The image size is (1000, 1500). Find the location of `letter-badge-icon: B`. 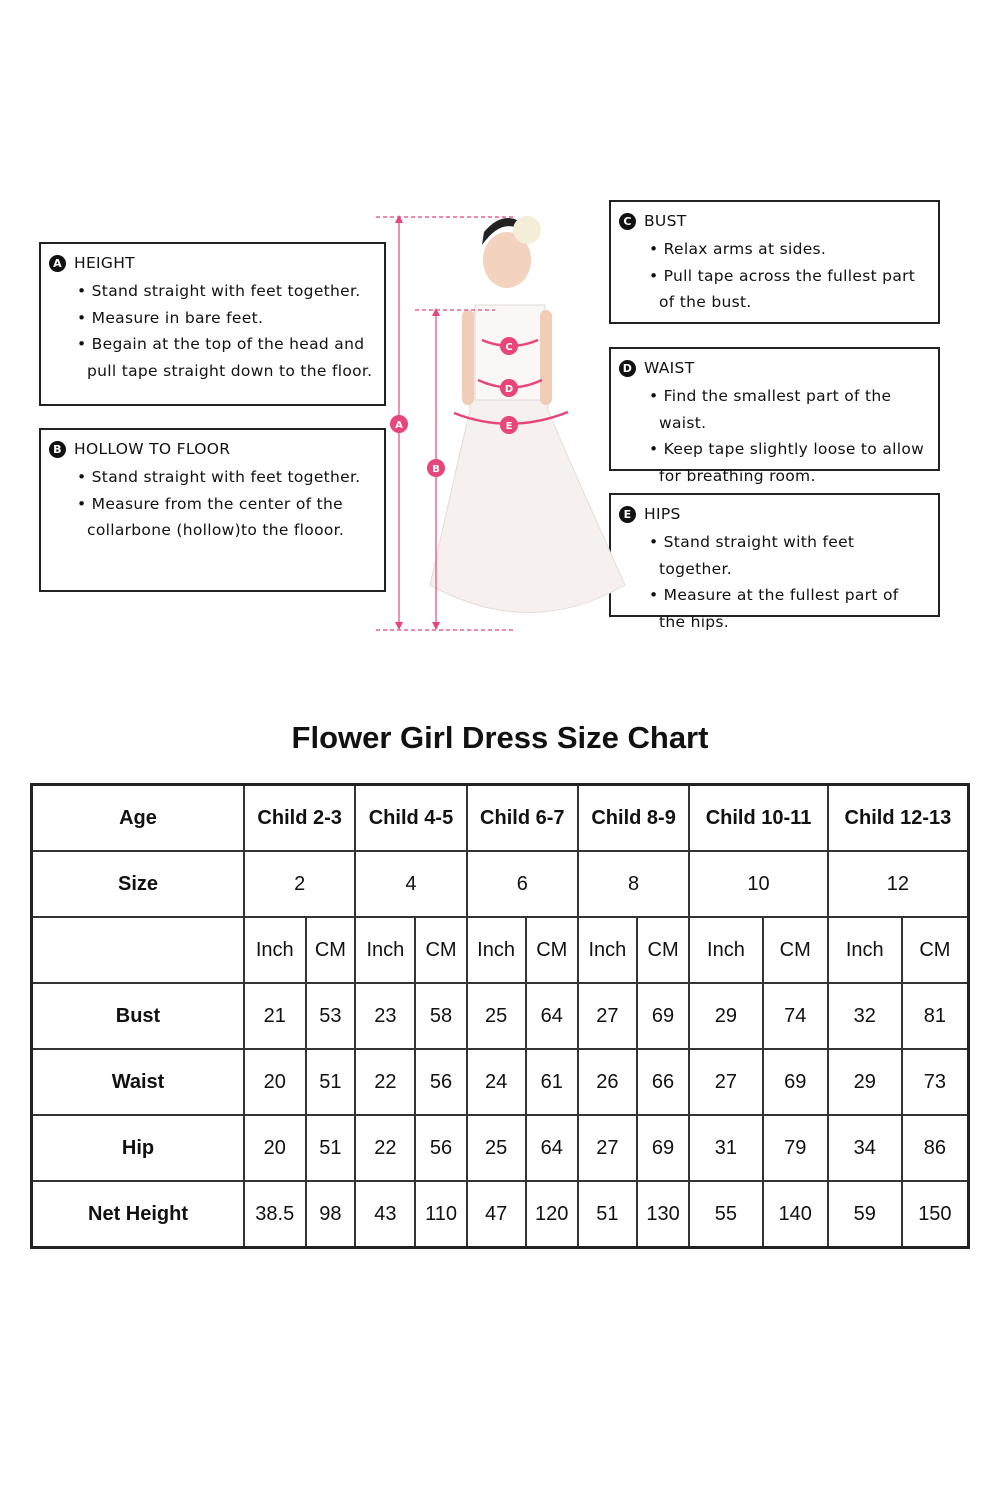

letter-badge-icon: B is located at coordinates (57, 449).